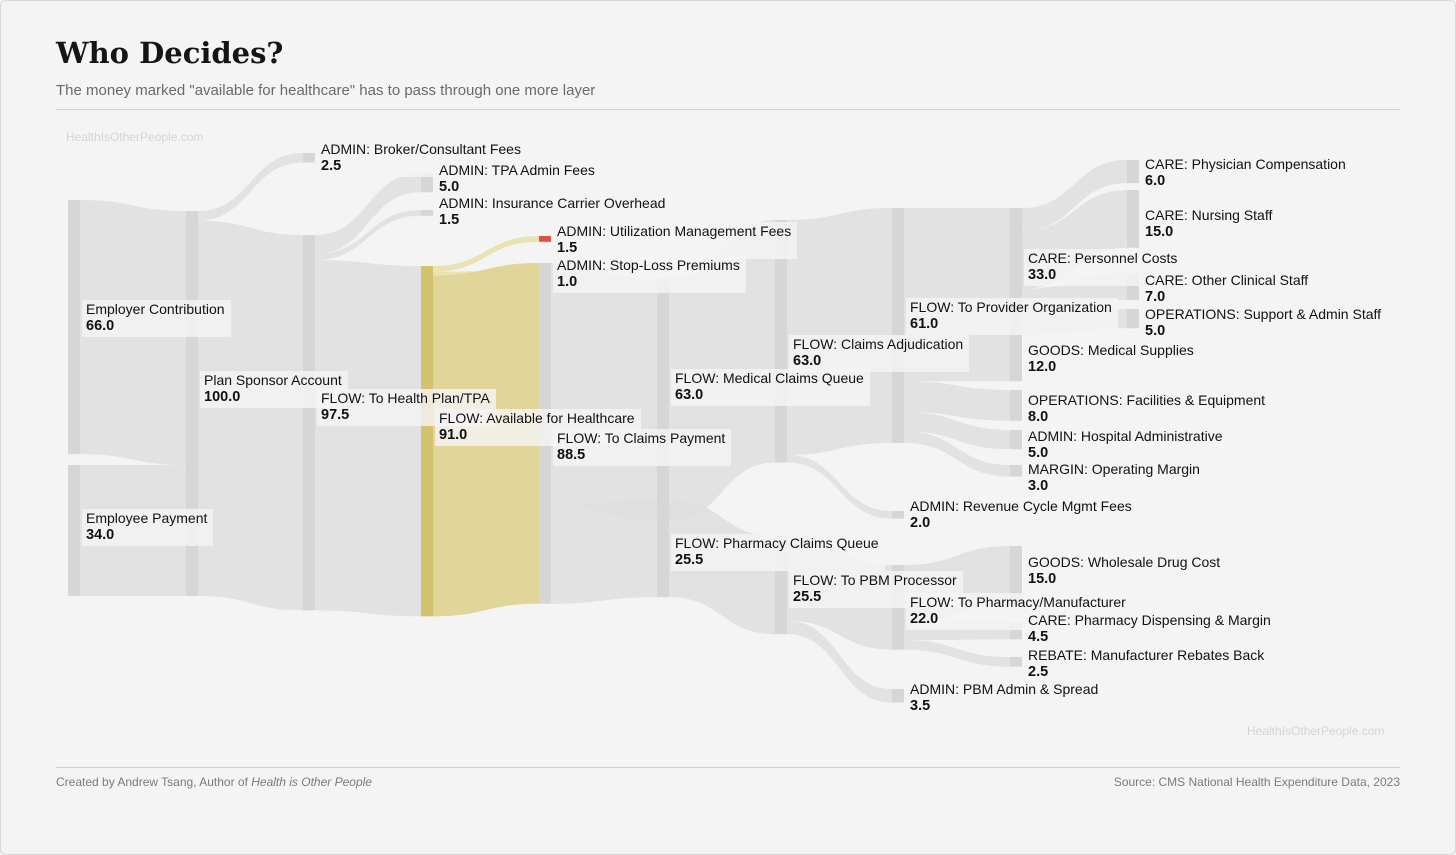 The image size is (1456, 855). I want to click on node-margin, so click(1016, 471).